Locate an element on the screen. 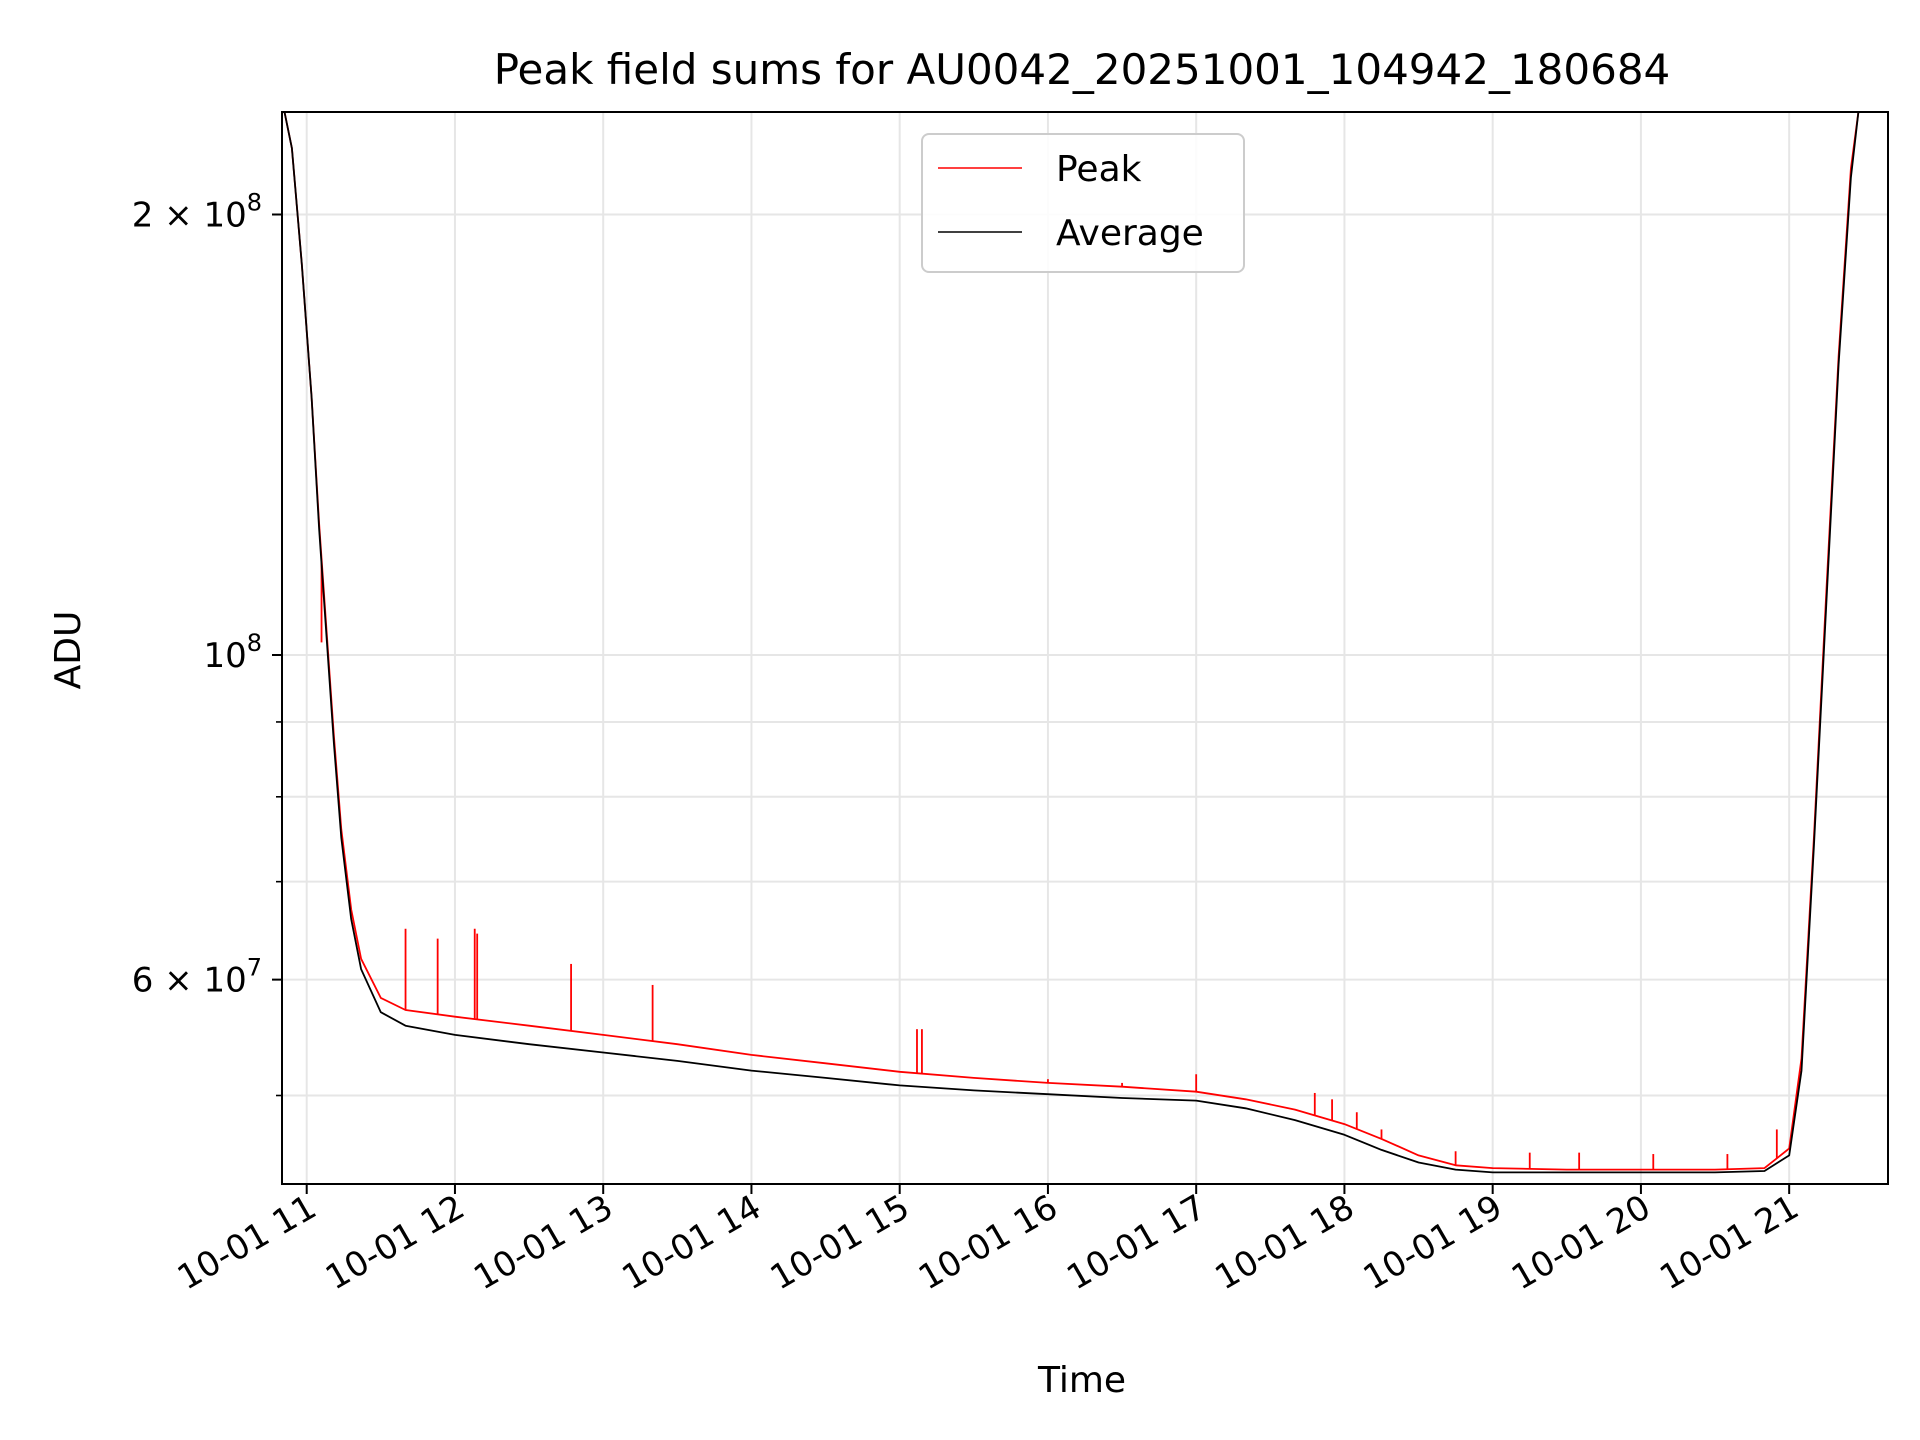 This screenshot has width=1920, height=1440. y-tick-label: 6 × 107 is located at coordinates (197, 977).